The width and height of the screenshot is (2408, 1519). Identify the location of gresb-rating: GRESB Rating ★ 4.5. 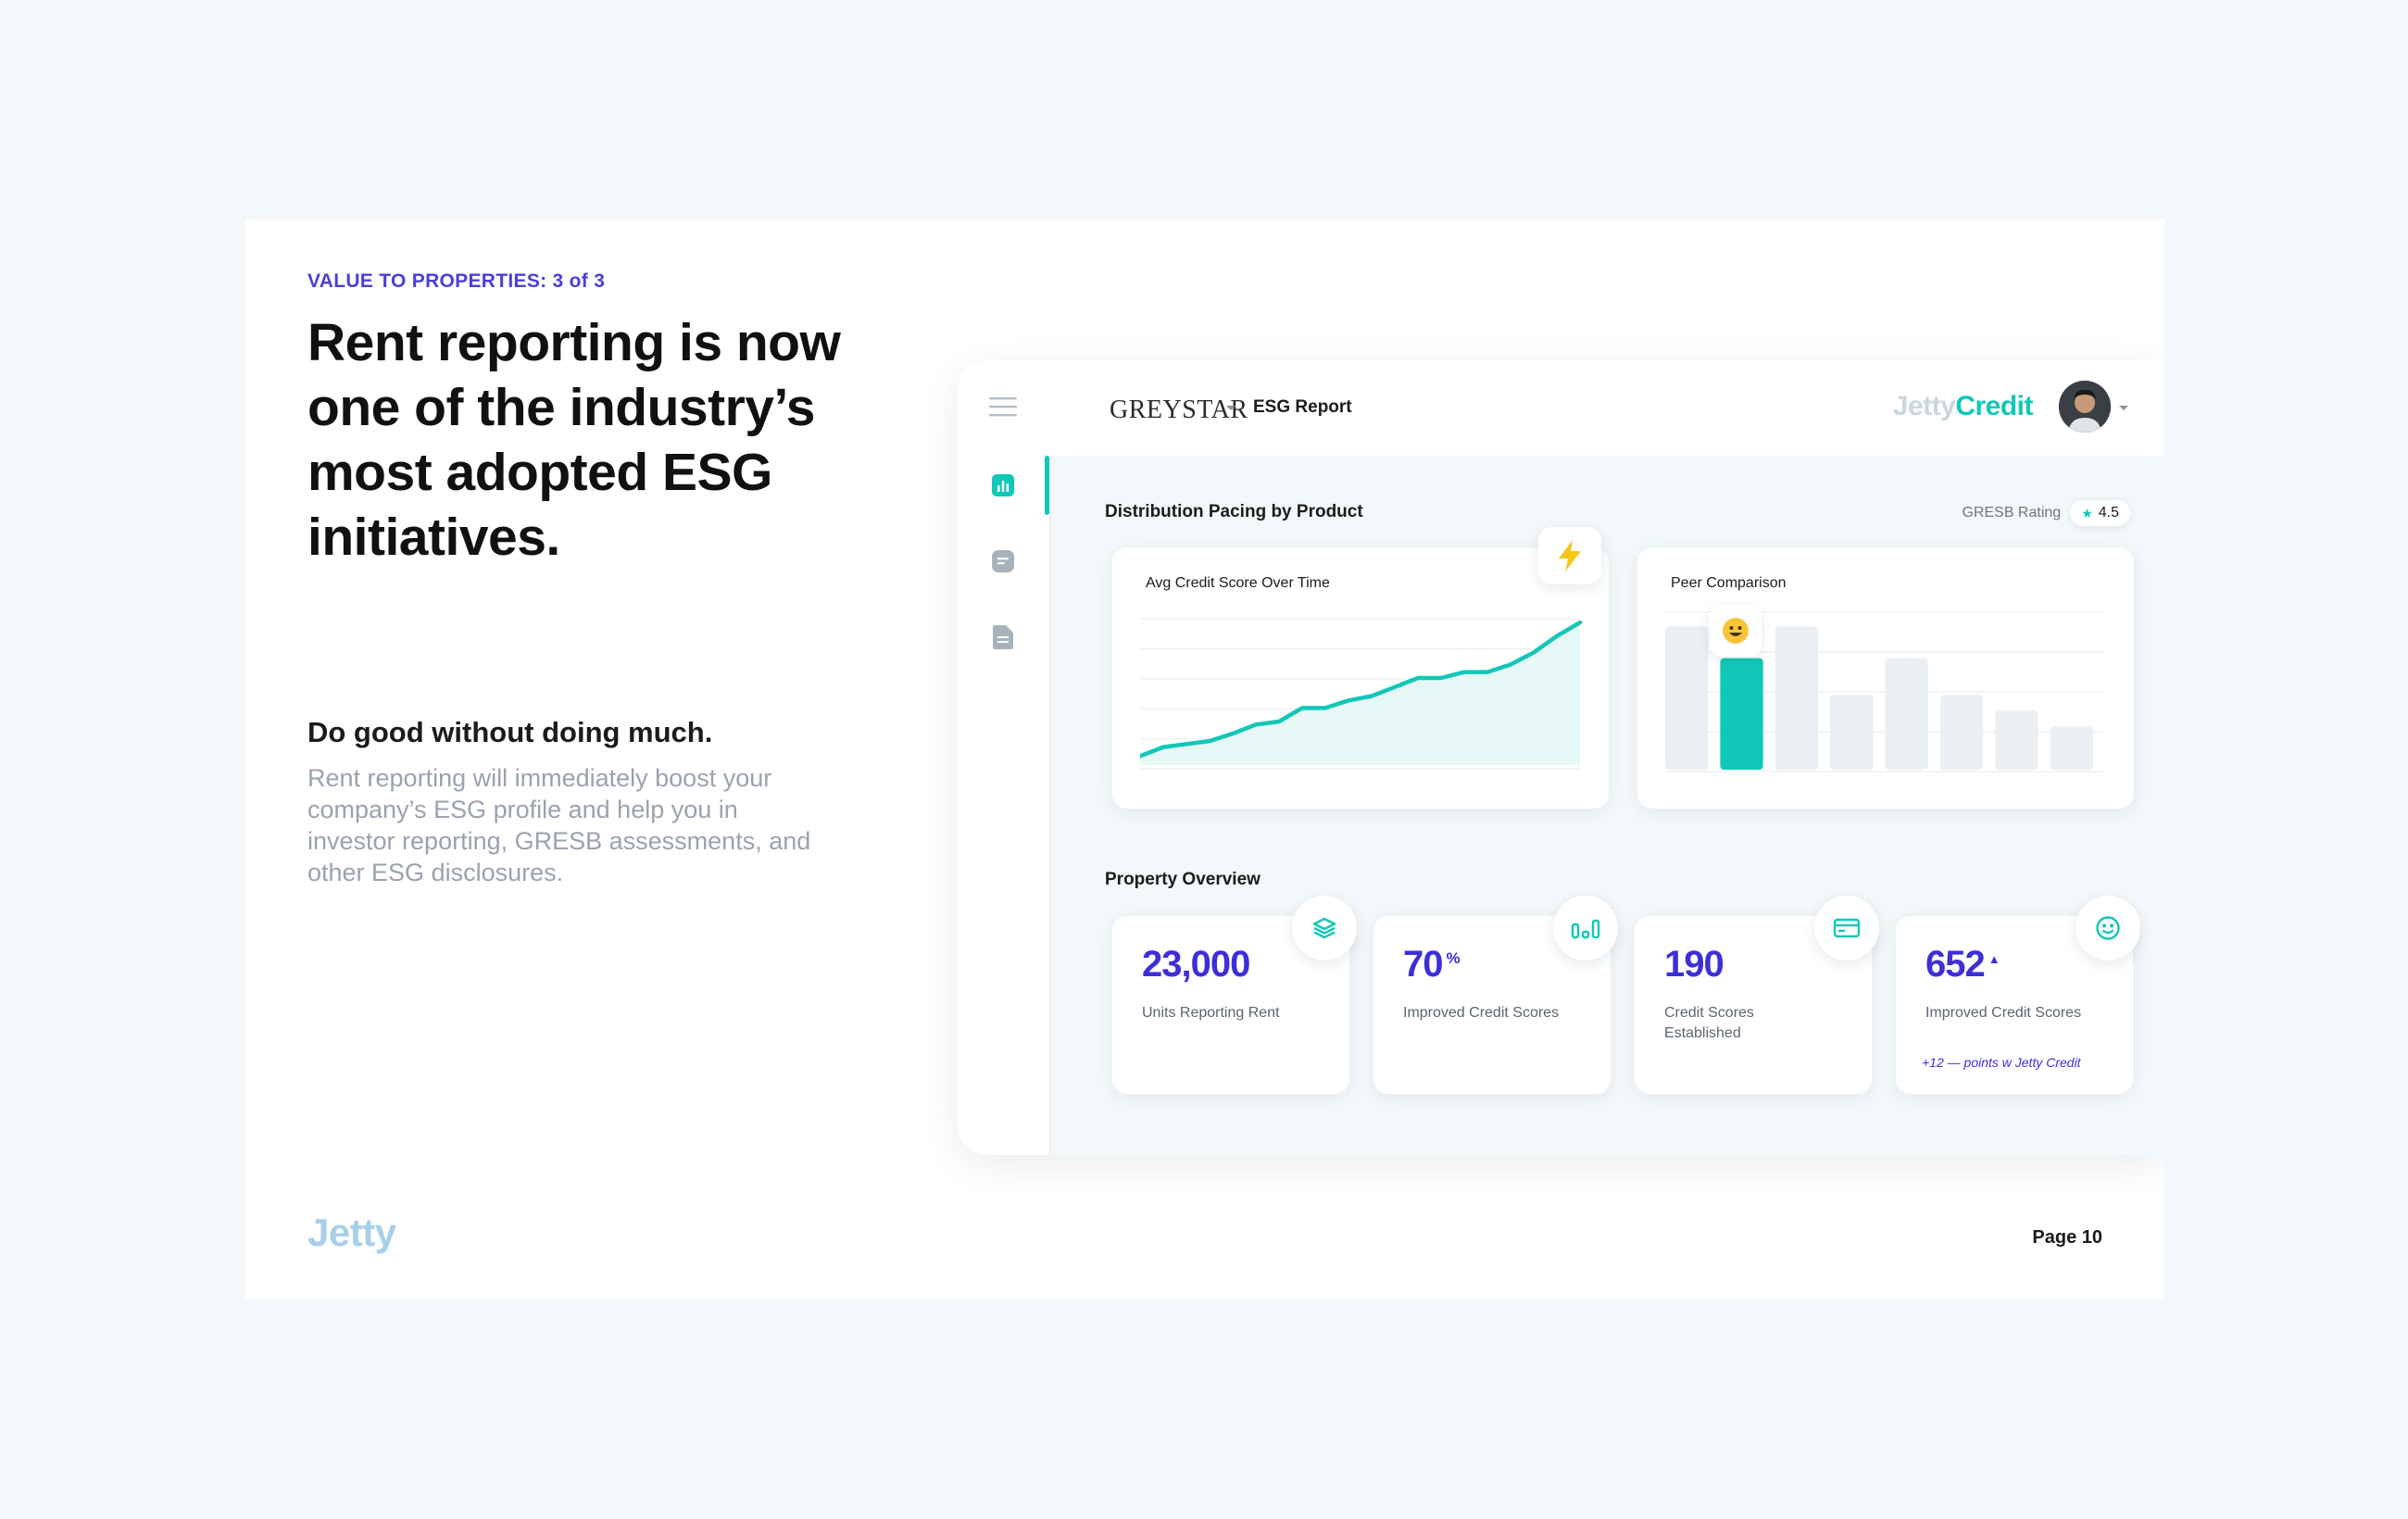
(2046, 513).